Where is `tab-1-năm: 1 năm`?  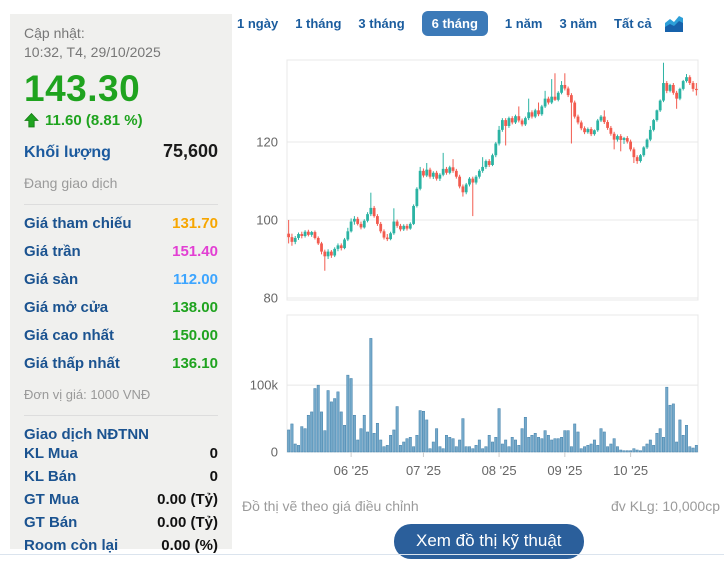
tab-1-năm: 1 năm is located at coordinates (523, 23).